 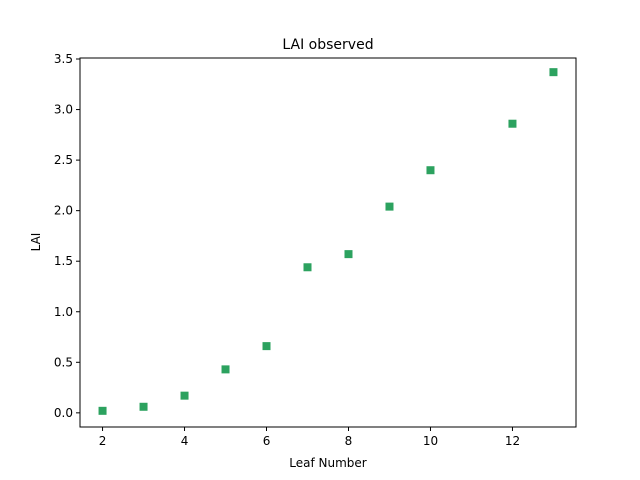 What do you see at coordinates (36, 242) in the screenshot?
I see `y-axis-label: LAI` at bounding box center [36, 242].